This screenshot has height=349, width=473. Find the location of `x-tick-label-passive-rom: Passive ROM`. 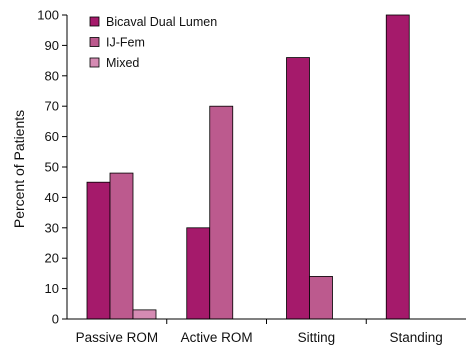

x-tick-label-passive-rom: Passive ROM is located at coordinates (117, 337).